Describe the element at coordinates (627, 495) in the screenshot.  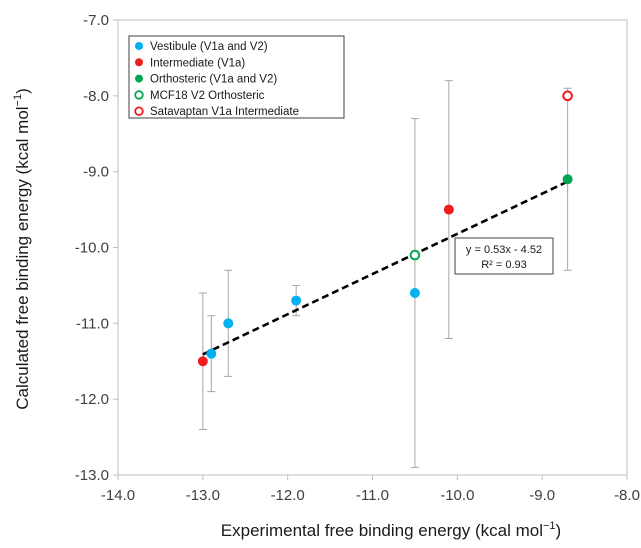
I see `x-tick-label: -8.0` at that location.